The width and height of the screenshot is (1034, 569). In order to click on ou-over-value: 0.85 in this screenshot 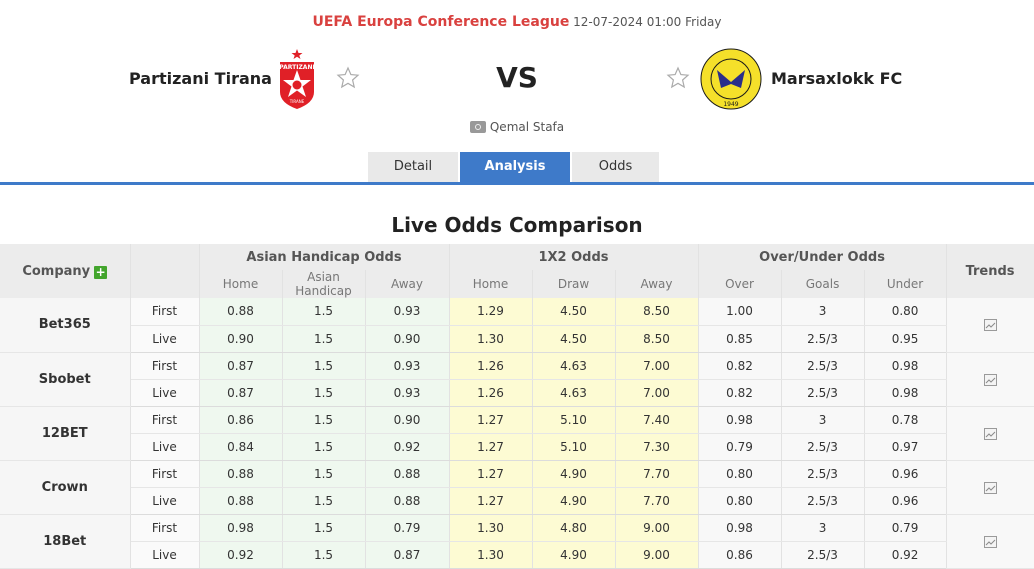, I will do `click(740, 339)`.